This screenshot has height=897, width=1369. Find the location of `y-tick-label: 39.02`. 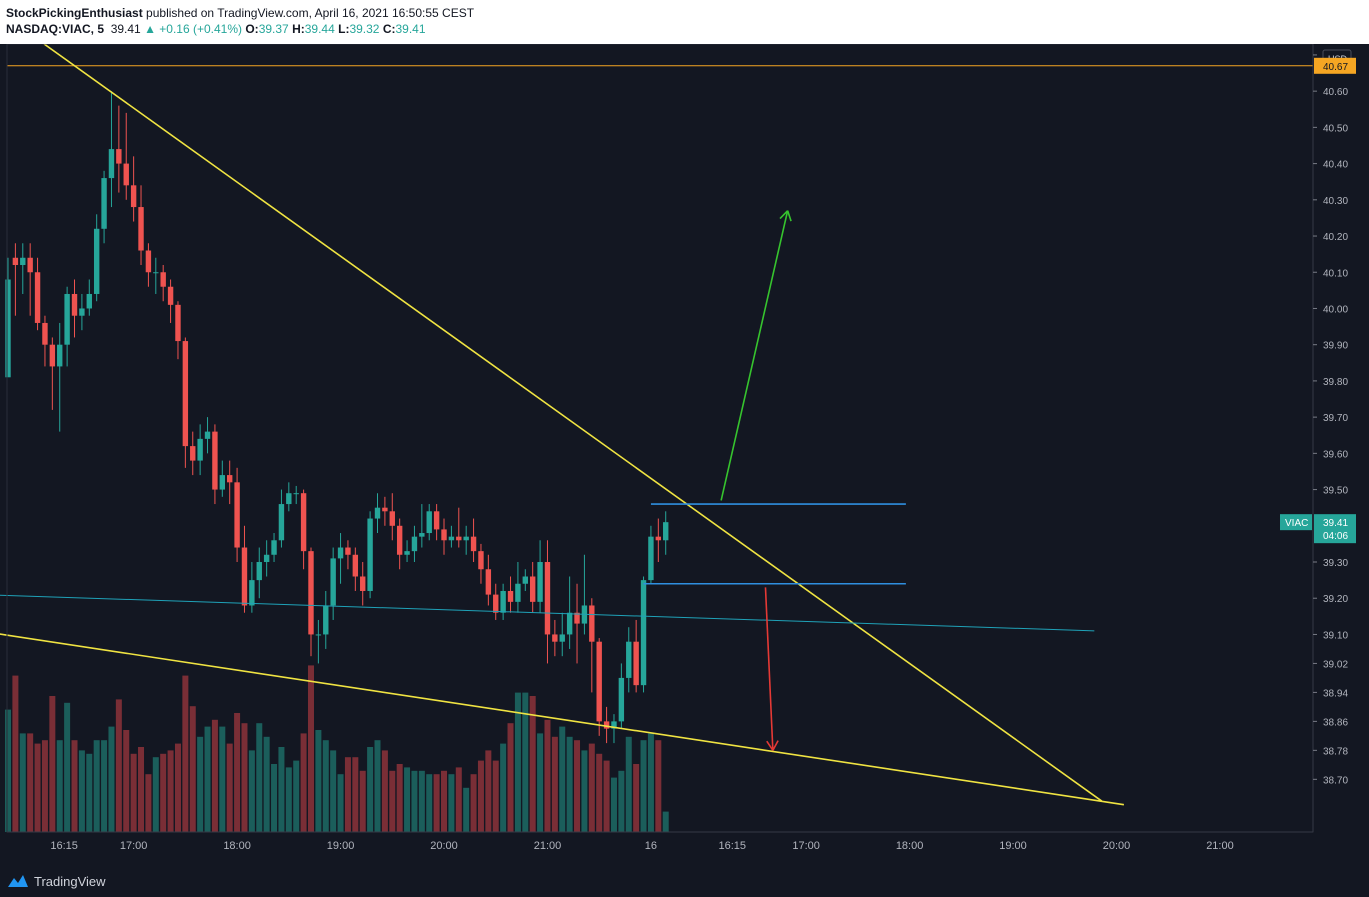

y-tick-label: 39.02 is located at coordinates (1335, 664).